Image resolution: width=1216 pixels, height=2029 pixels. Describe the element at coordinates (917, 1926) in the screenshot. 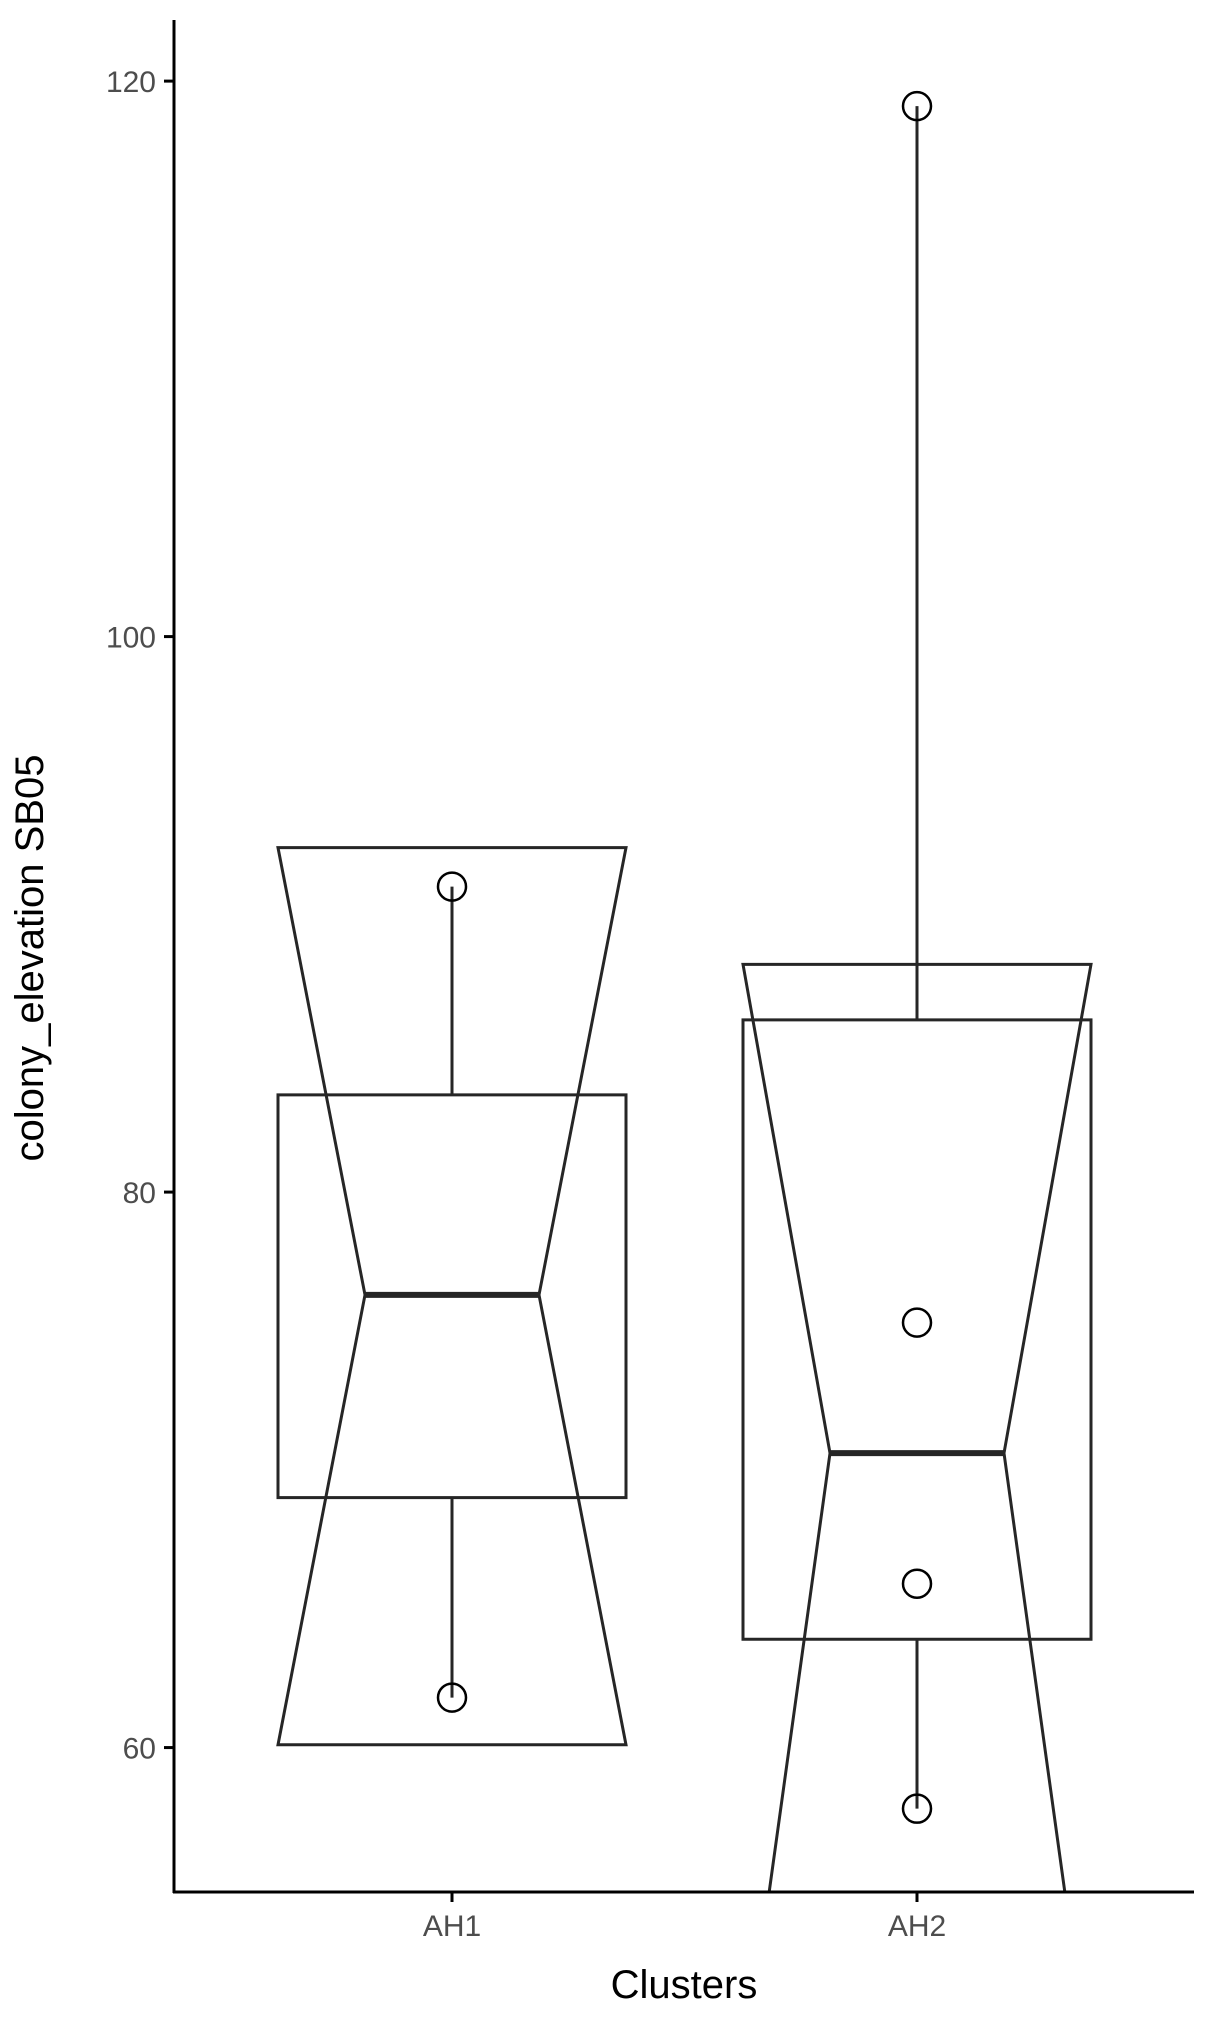

I see `x-tick-label-ah2: AH2` at that location.